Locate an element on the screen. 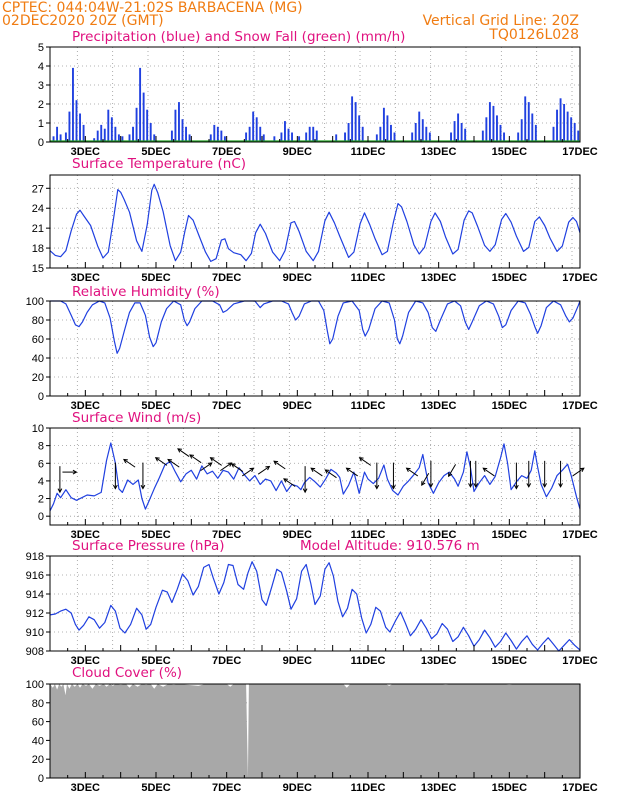 The width and height of the screenshot is (618, 800). press-line is located at coordinates (315, 606).